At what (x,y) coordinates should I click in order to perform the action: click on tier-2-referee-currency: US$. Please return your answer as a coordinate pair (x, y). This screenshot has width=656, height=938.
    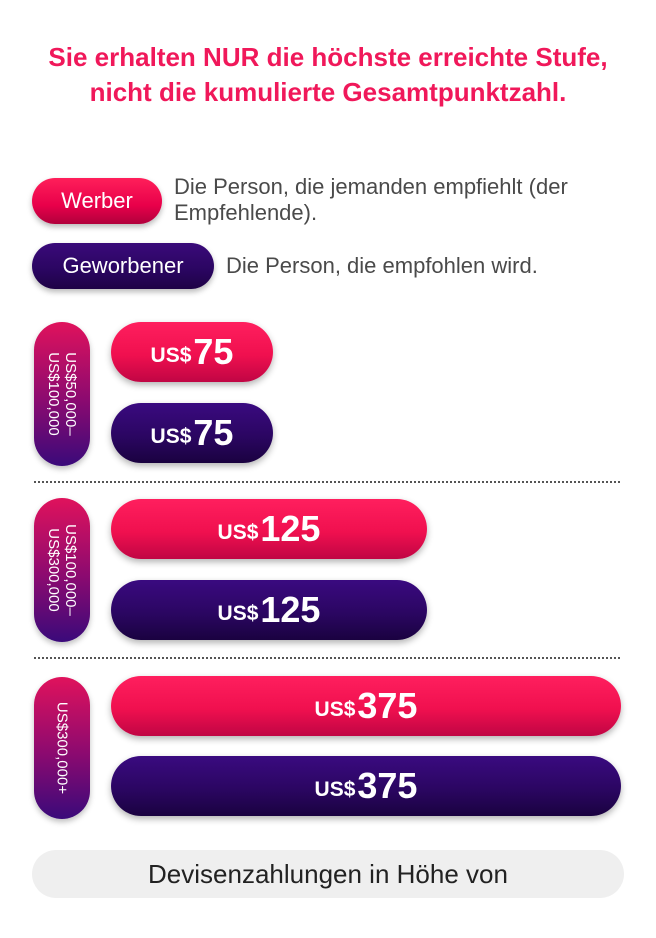
    Looking at the image, I should click on (238, 613).